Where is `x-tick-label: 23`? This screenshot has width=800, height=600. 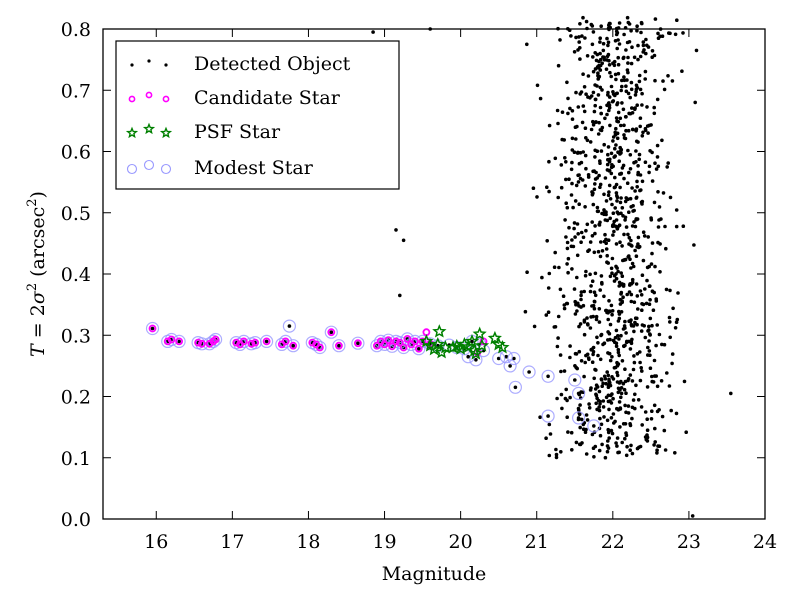 x-tick-label: 23 is located at coordinates (689, 542).